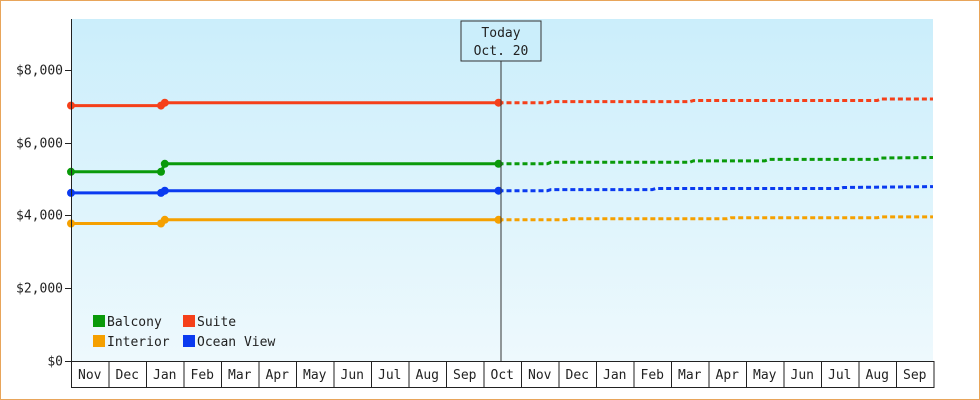 The image size is (980, 400). I want to click on series-forecast-interior, so click(715, 218).